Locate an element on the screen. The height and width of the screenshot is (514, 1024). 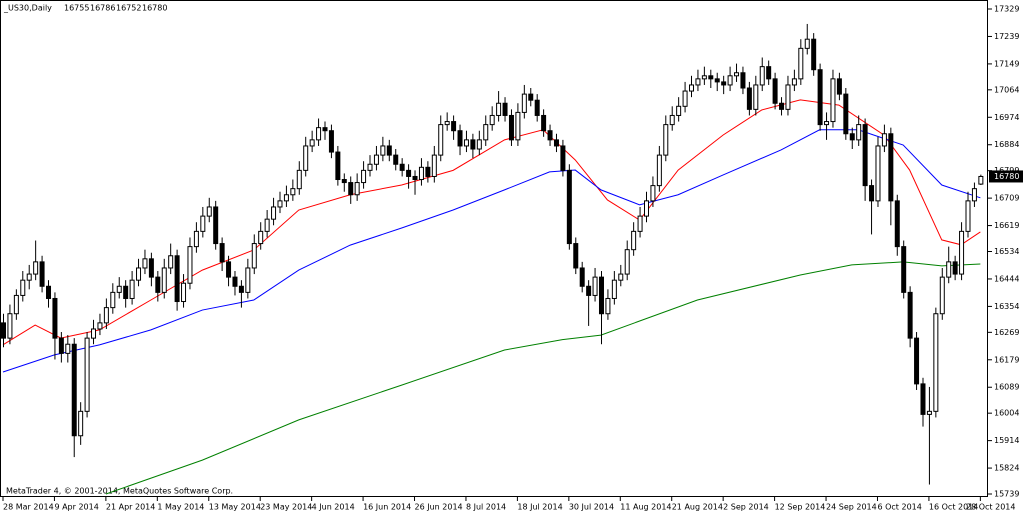
x-tick-label: 16 Jun 2014 is located at coordinates (387, 507).